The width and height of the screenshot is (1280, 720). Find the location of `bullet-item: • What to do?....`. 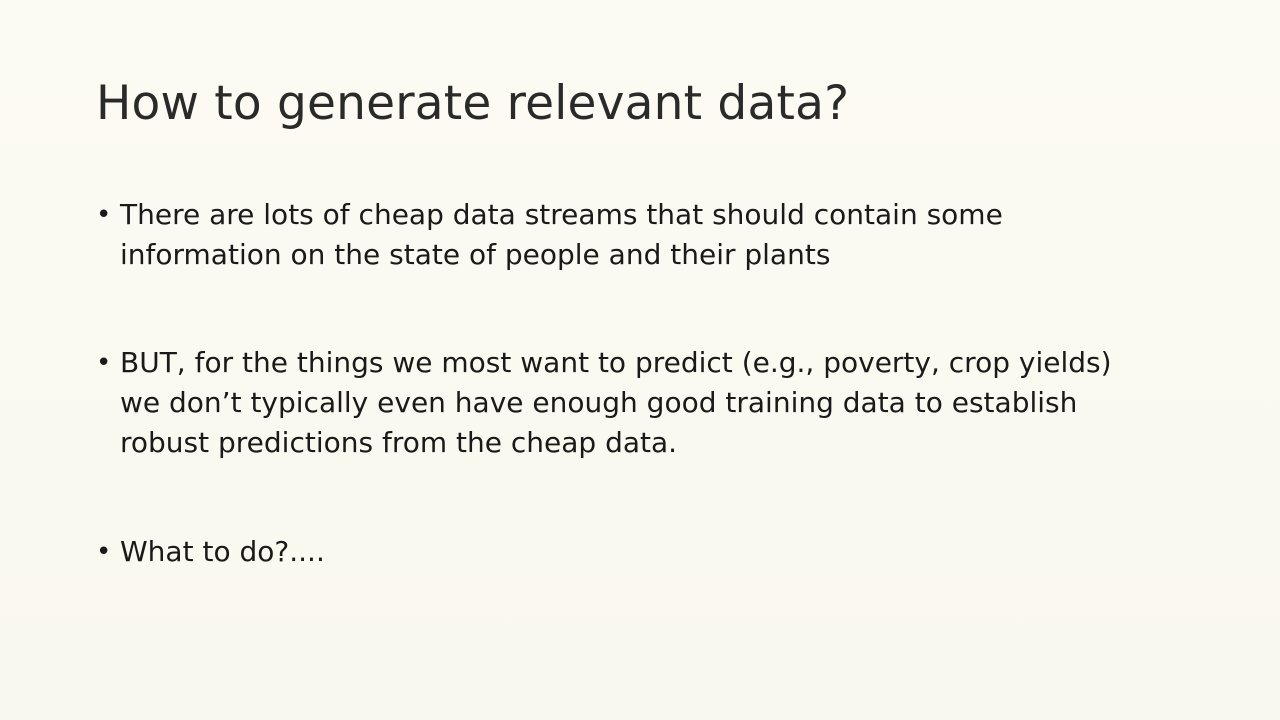

bullet-item: • What to do?.... is located at coordinates (651, 552).